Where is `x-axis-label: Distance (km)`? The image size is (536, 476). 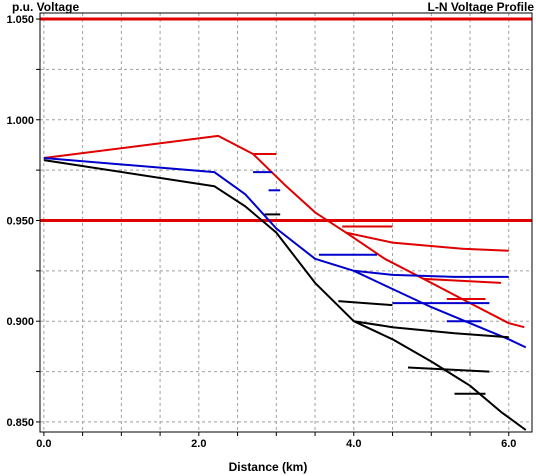 x-axis-label: Distance (km) is located at coordinates (268, 467).